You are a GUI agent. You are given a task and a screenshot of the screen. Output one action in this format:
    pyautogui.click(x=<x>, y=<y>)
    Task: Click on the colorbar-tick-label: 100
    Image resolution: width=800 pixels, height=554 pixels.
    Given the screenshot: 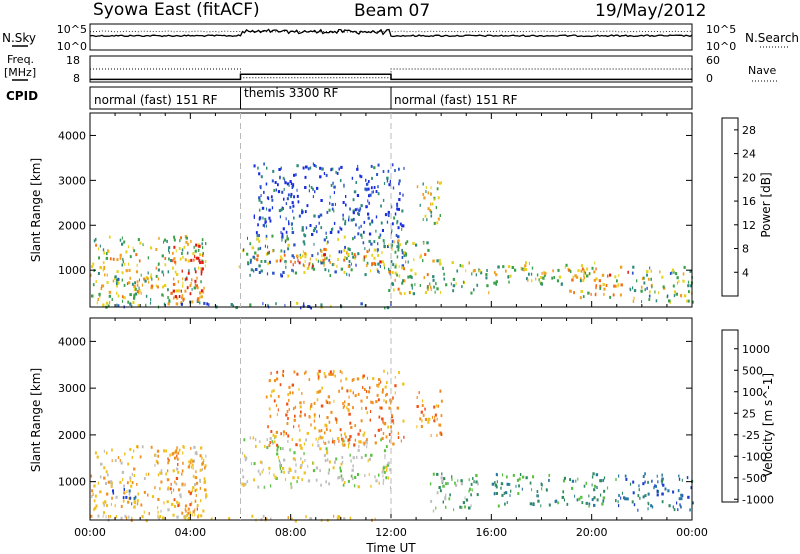 What is the action you would take?
    pyautogui.click(x=752, y=392)
    